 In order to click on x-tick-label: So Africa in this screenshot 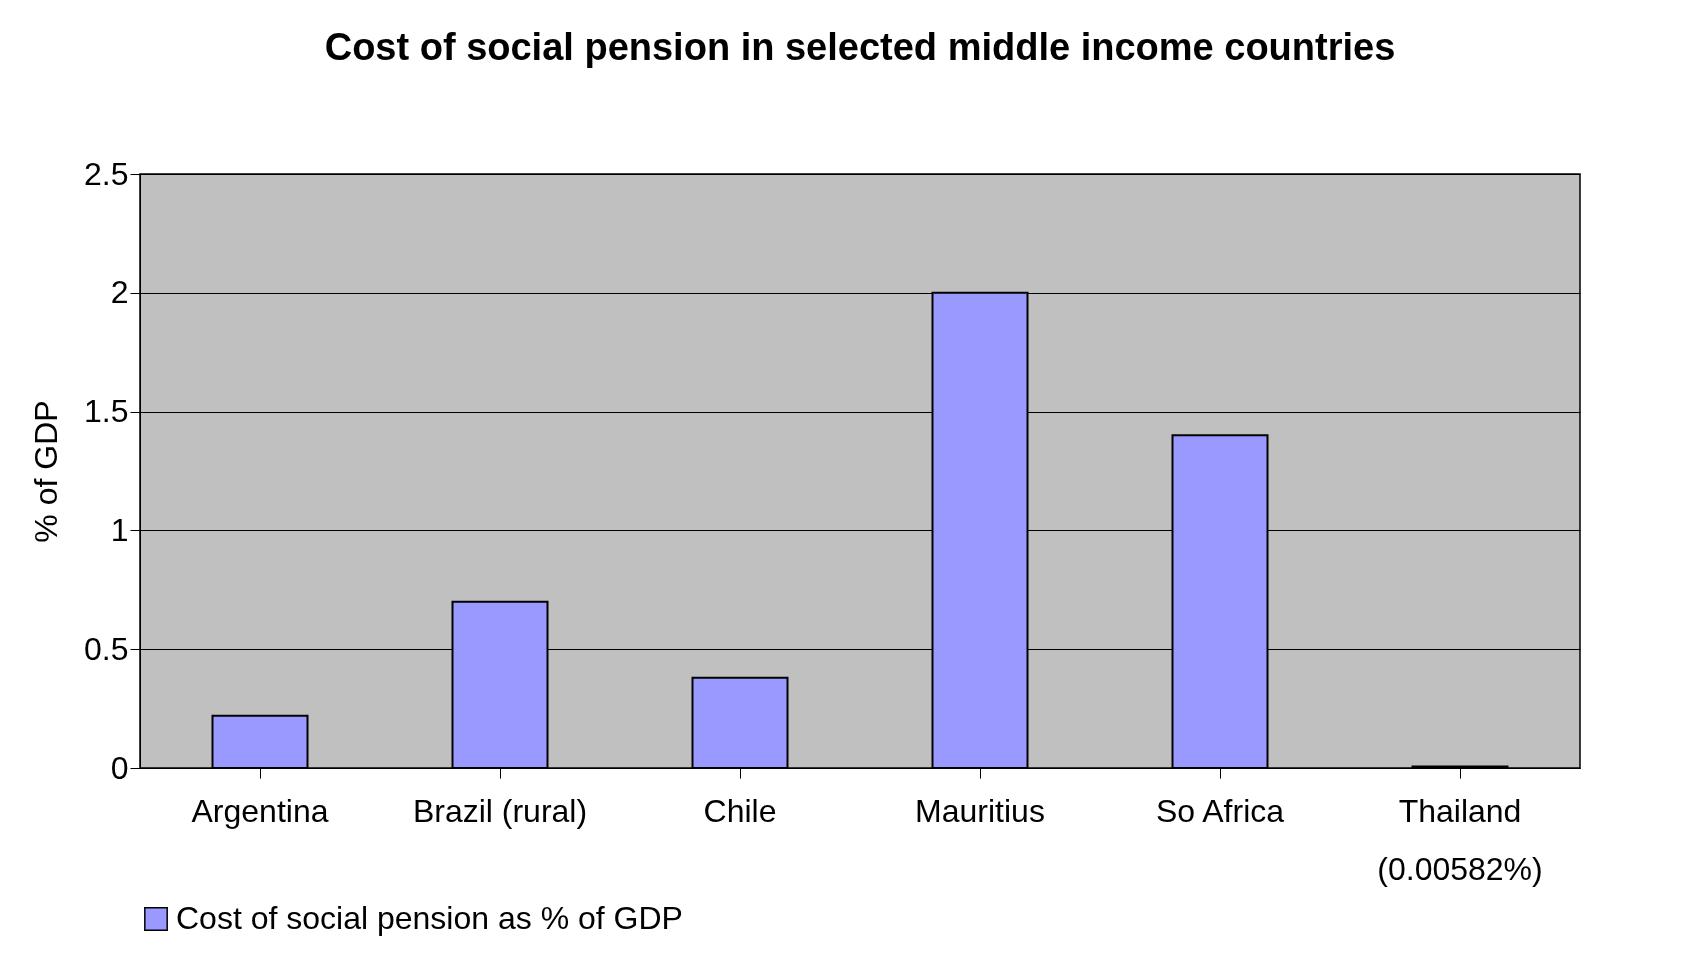, I will do `click(1220, 810)`.